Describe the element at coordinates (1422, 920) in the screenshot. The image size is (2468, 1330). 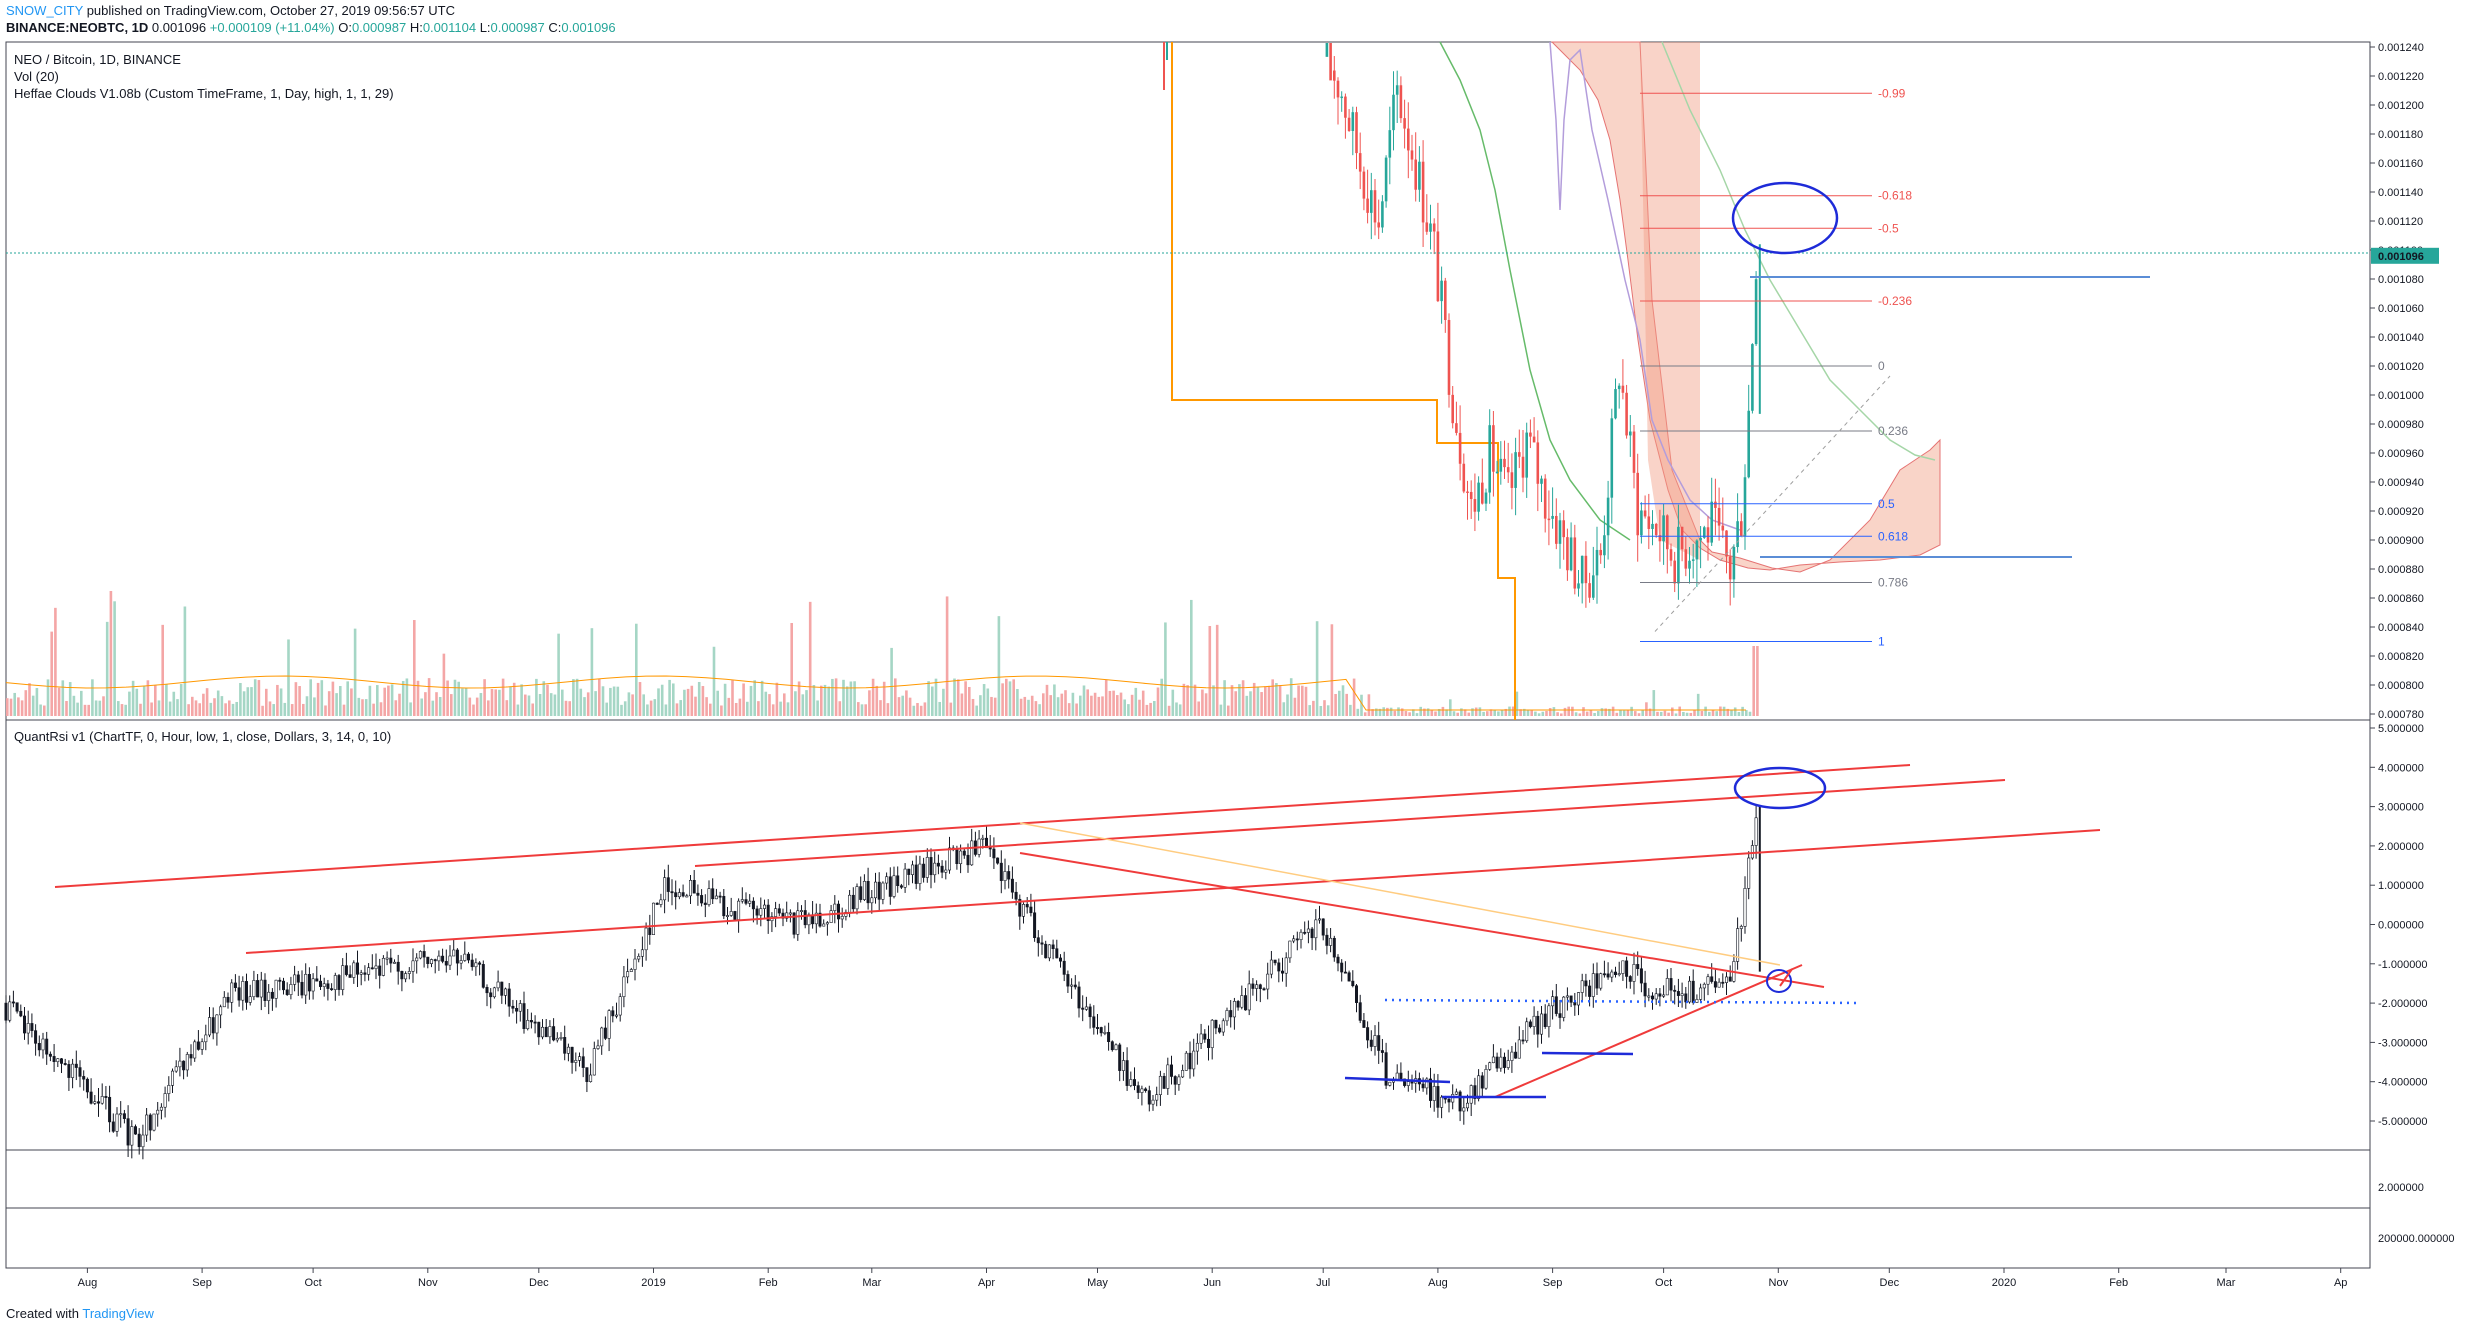
I see `descending-trendline` at that location.